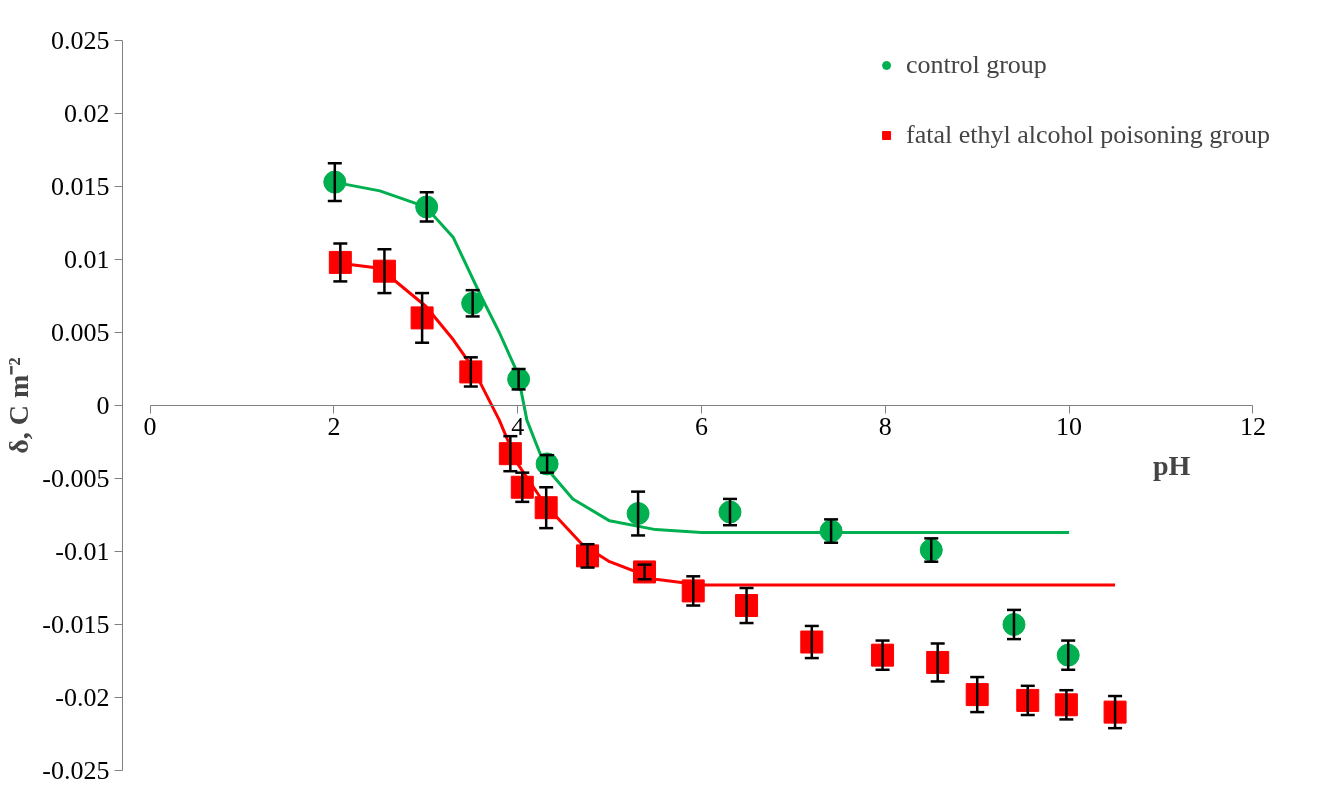 The height and width of the screenshot is (796, 1335). I want to click on y-tick-label: -0.02, so click(82, 697).